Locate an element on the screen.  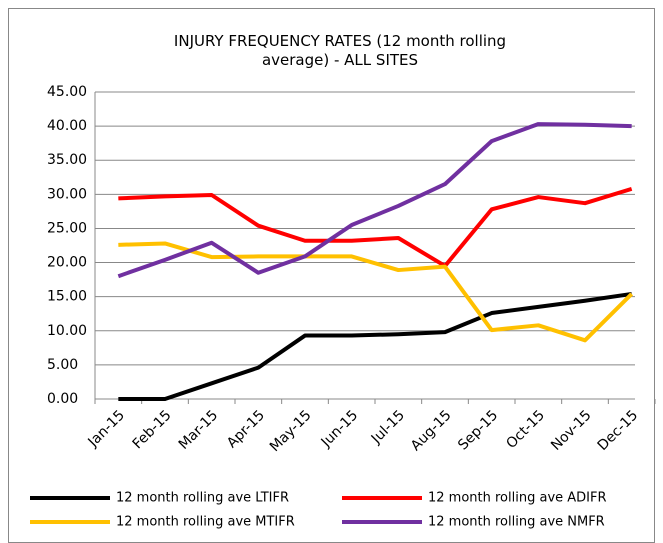
y-tick-label: 25.00 is located at coordinates (67, 228).